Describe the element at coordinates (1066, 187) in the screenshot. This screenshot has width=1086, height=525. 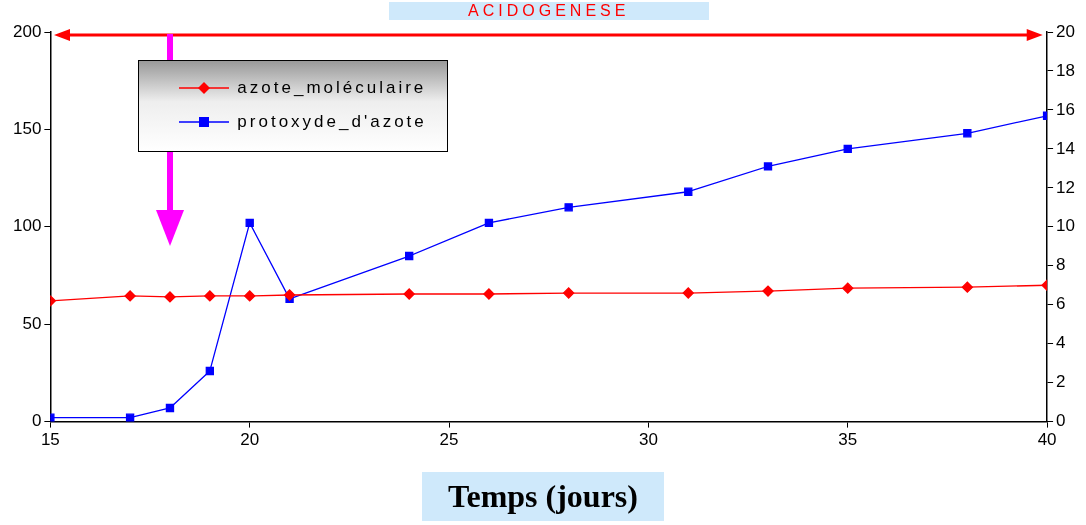
I see `y2-tick-label: 12` at that location.